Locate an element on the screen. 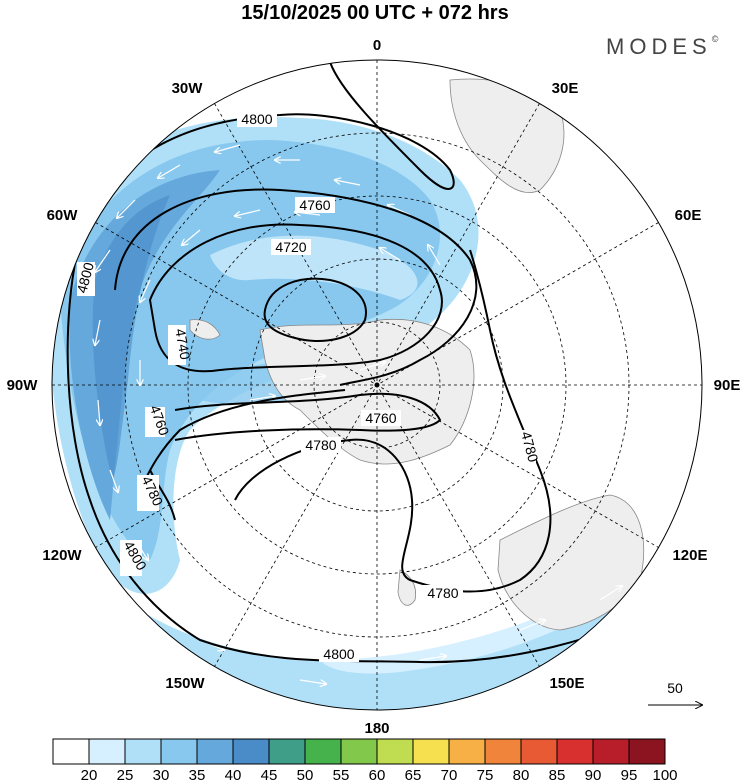  map-title: 15/10/2025 00 UTC + 072 hrs is located at coordinates (375, 13).